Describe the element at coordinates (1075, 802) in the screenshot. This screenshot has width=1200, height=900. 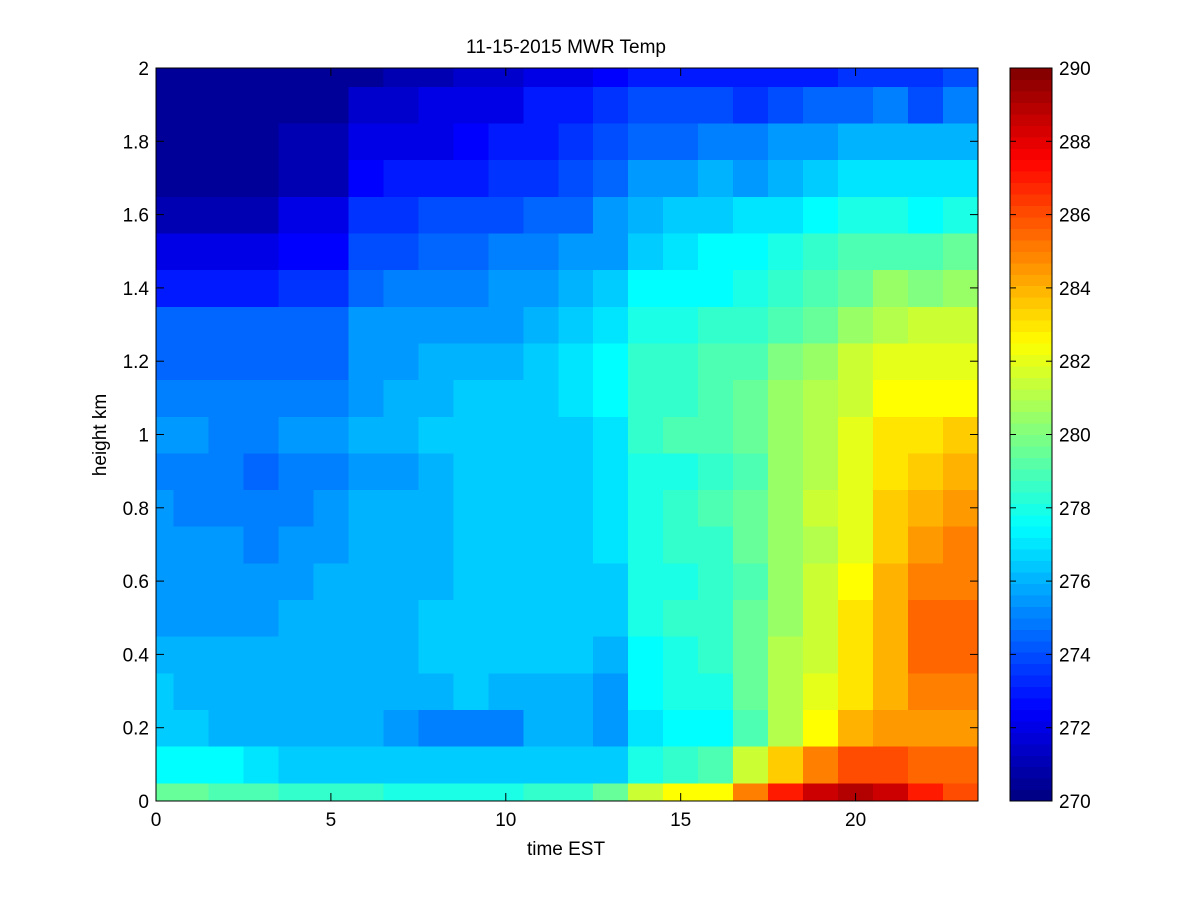
I see `colorbar-tick-label: 270` at that location.